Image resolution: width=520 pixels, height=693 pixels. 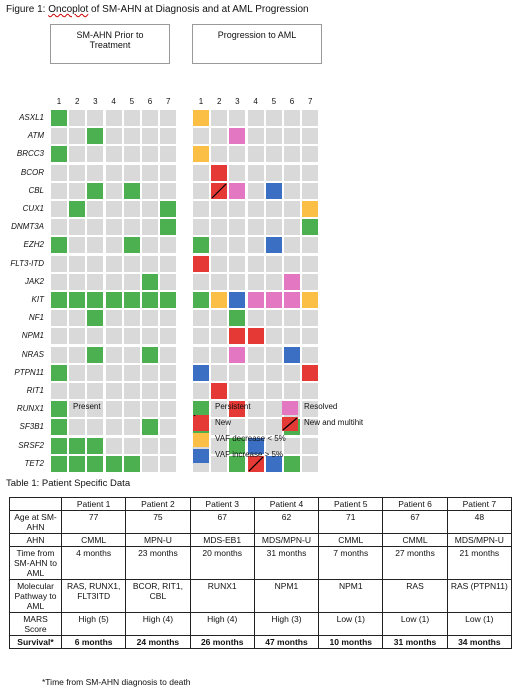 What do you see at coordinates (93, 540) in the screenshot?
I see `table-cell: CMML` at bounding box center [93, 540].